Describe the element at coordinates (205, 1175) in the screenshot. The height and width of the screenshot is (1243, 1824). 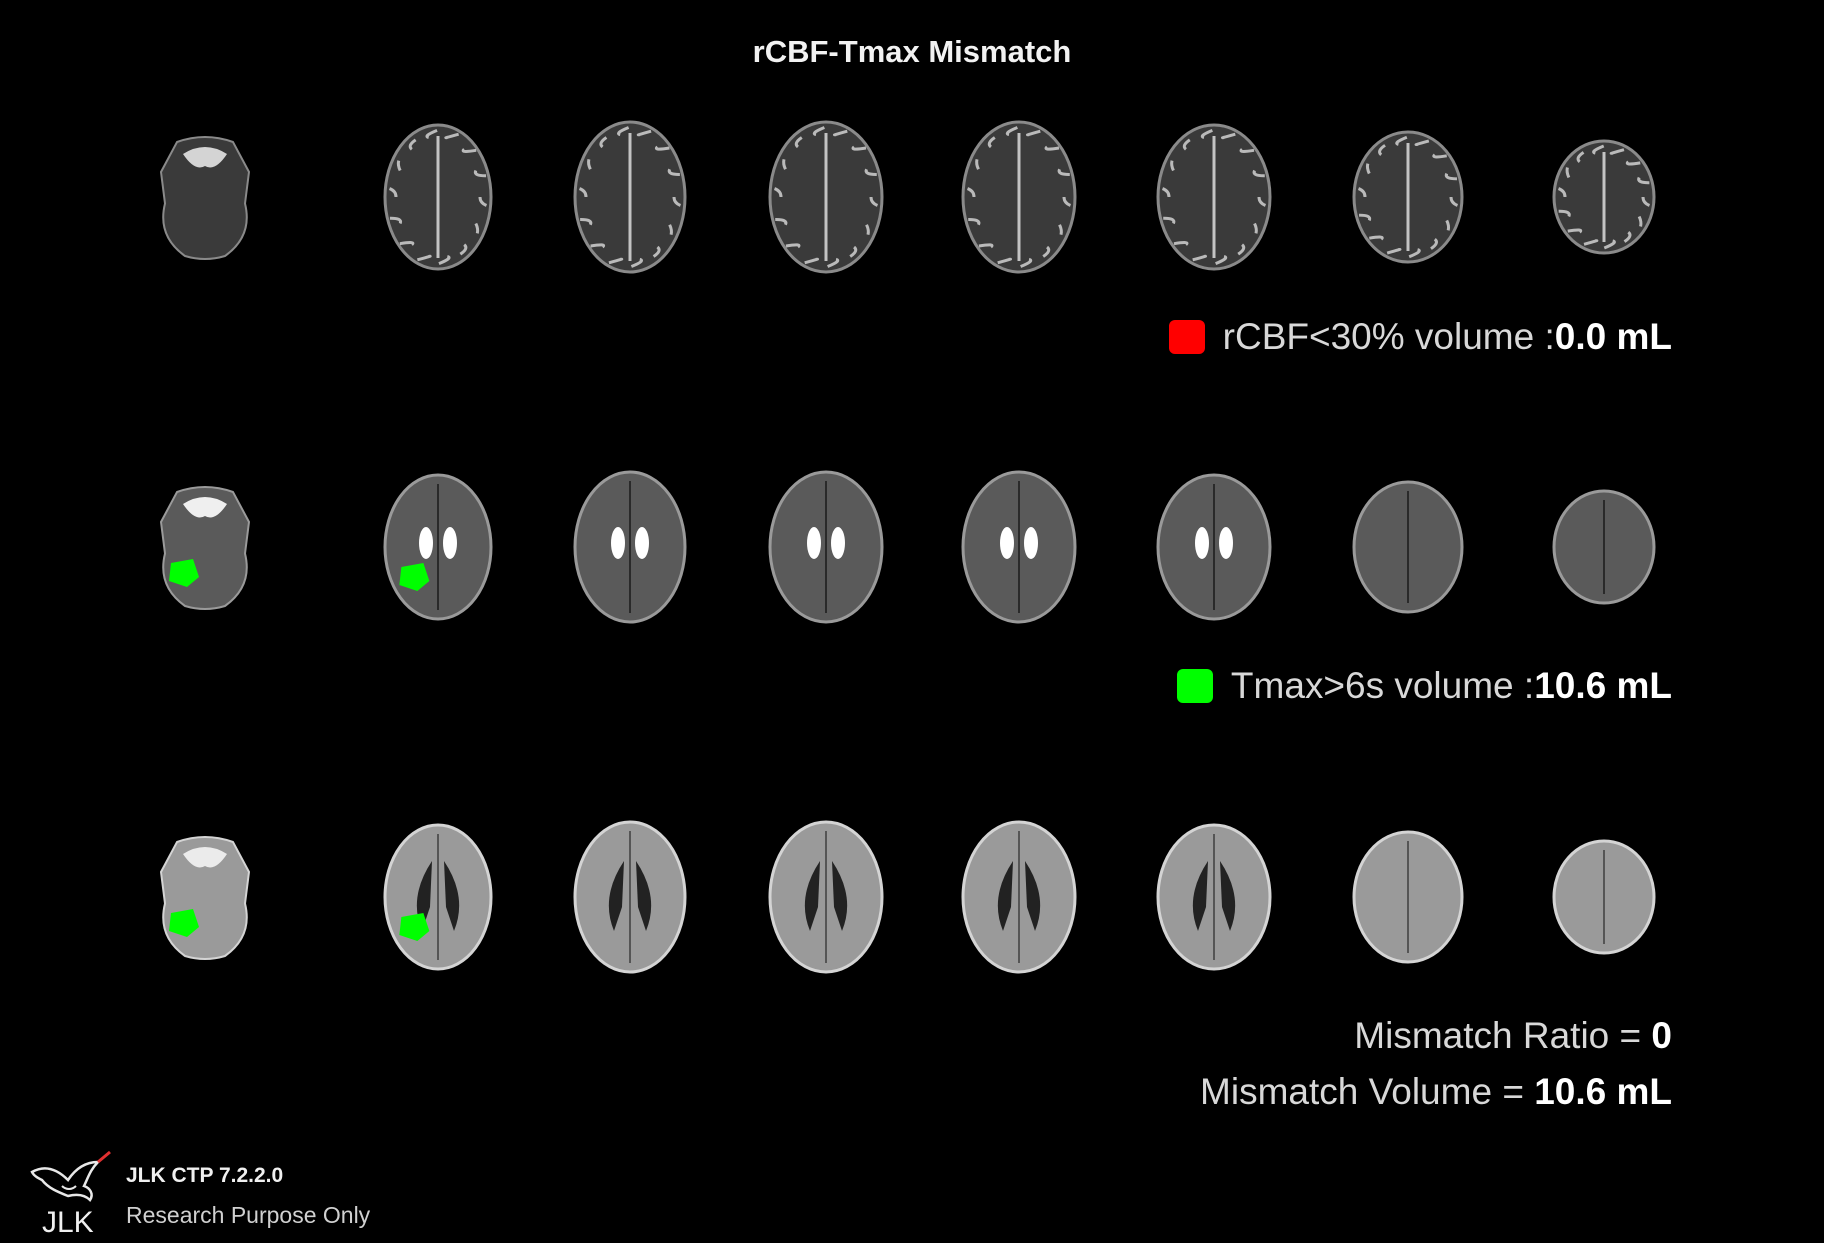
I see `product-version: JLK CTP 7.2.2.0` at that location.